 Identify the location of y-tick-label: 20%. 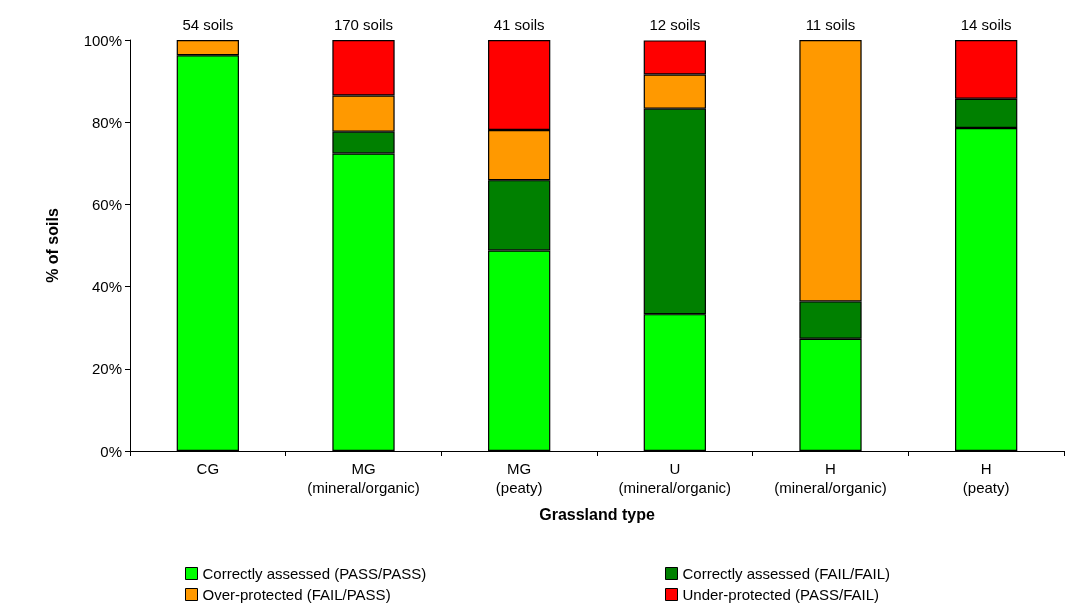
(106, 369).